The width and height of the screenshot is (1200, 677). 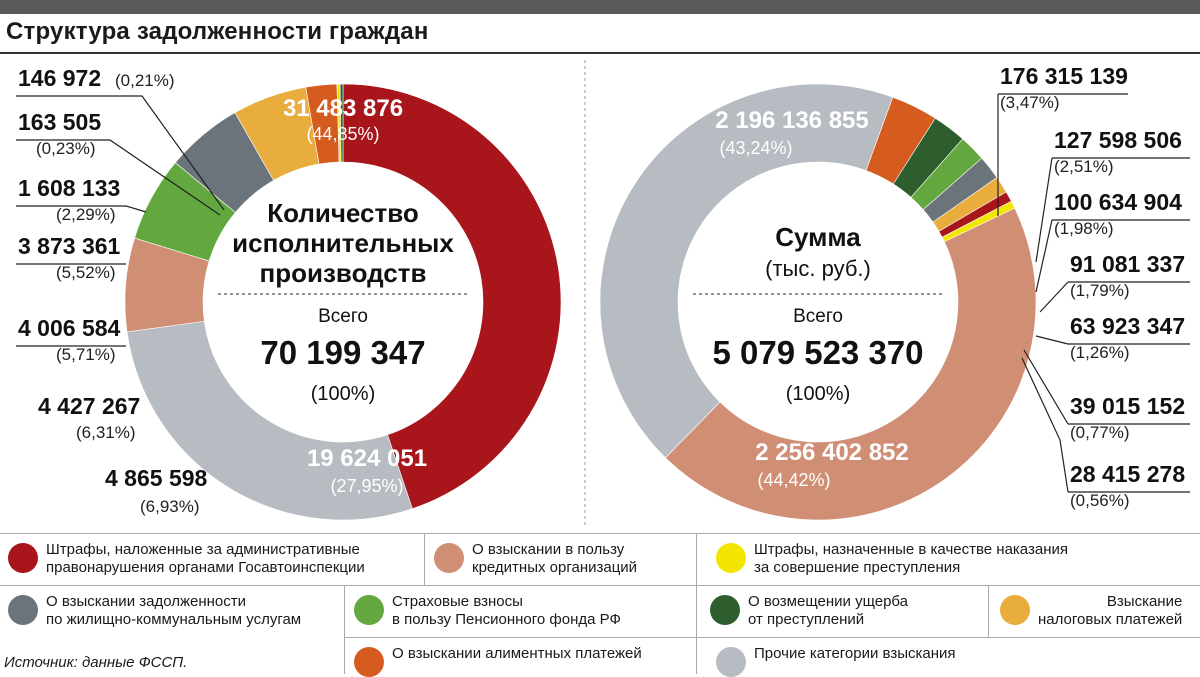 I want to click on legend-label: О возмещении ущерба от преступлений, so click(x=828, y=610).